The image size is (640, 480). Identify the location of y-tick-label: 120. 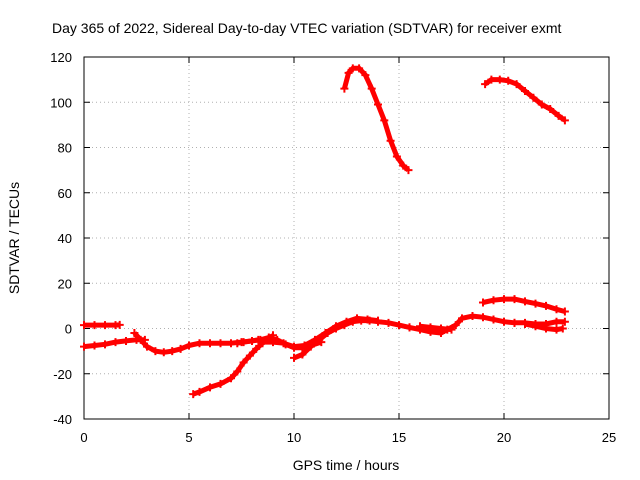
(61, 57).